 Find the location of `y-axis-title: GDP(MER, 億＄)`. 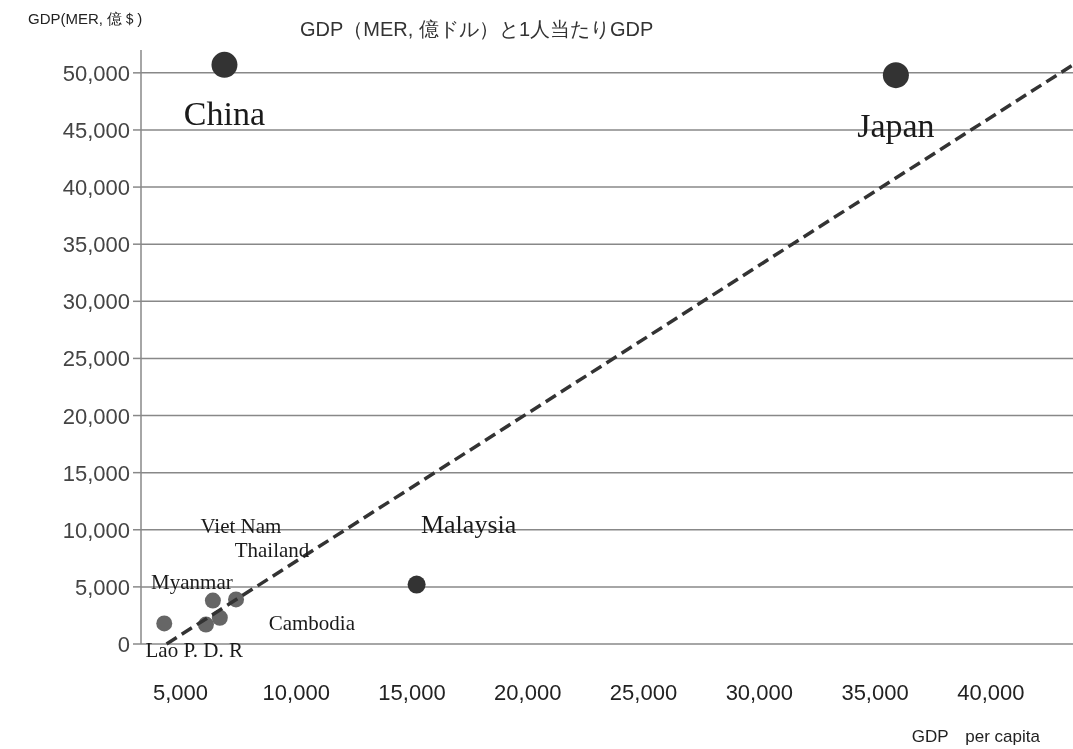

y-axis-title: GDP(MER, 億＄) is located at coordinates (85, 18).